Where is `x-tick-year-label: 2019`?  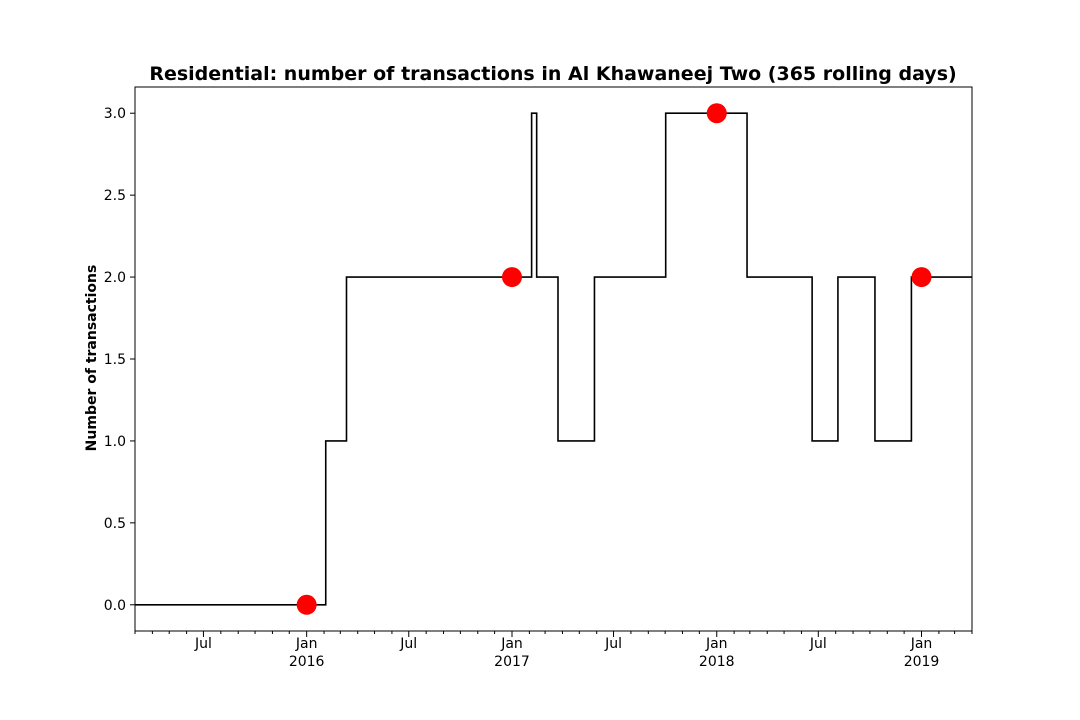 x-tick-year-label: 2019 is located at coordinates (922, 662).